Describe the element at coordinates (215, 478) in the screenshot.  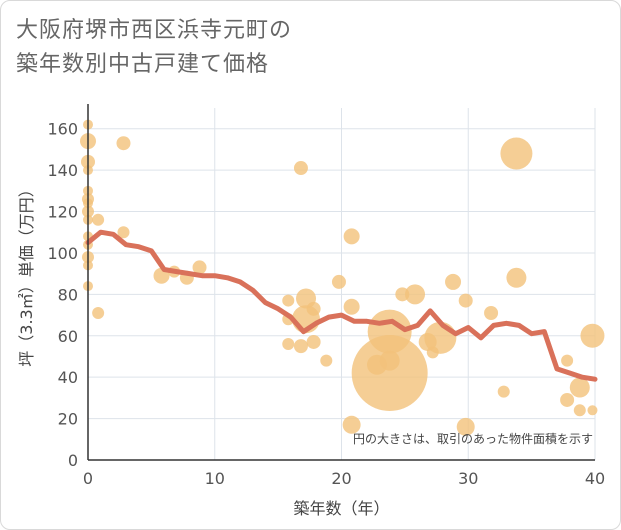
I see `x-tick-label: 10` at that location.